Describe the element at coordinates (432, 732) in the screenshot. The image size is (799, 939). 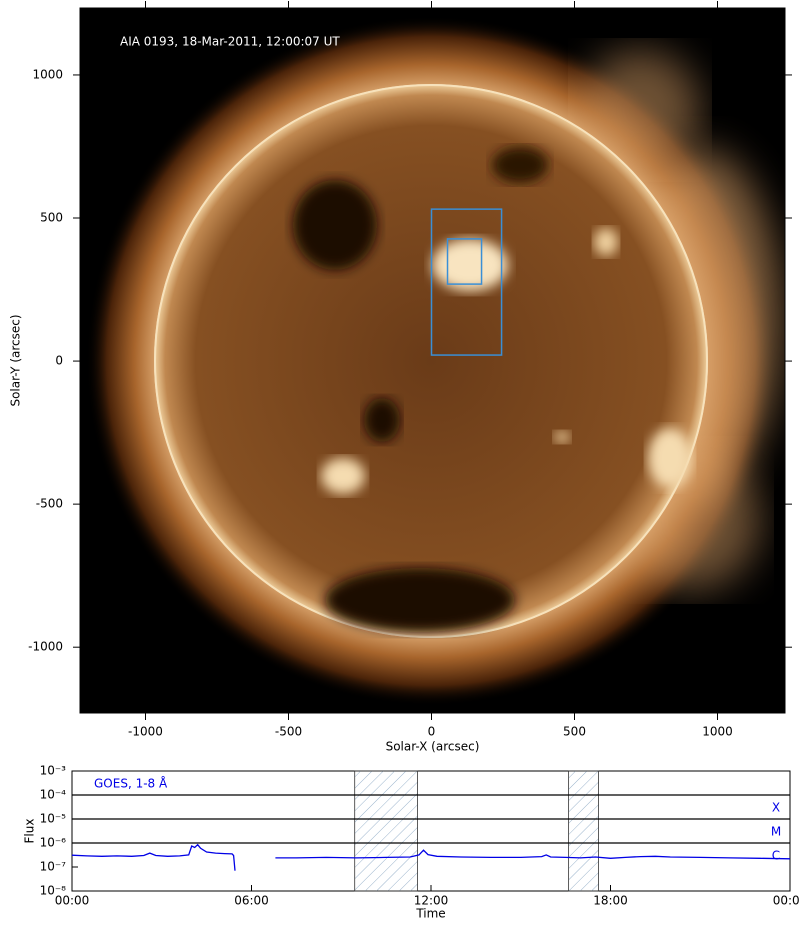
I see `x-tick-label: 0` at that location.